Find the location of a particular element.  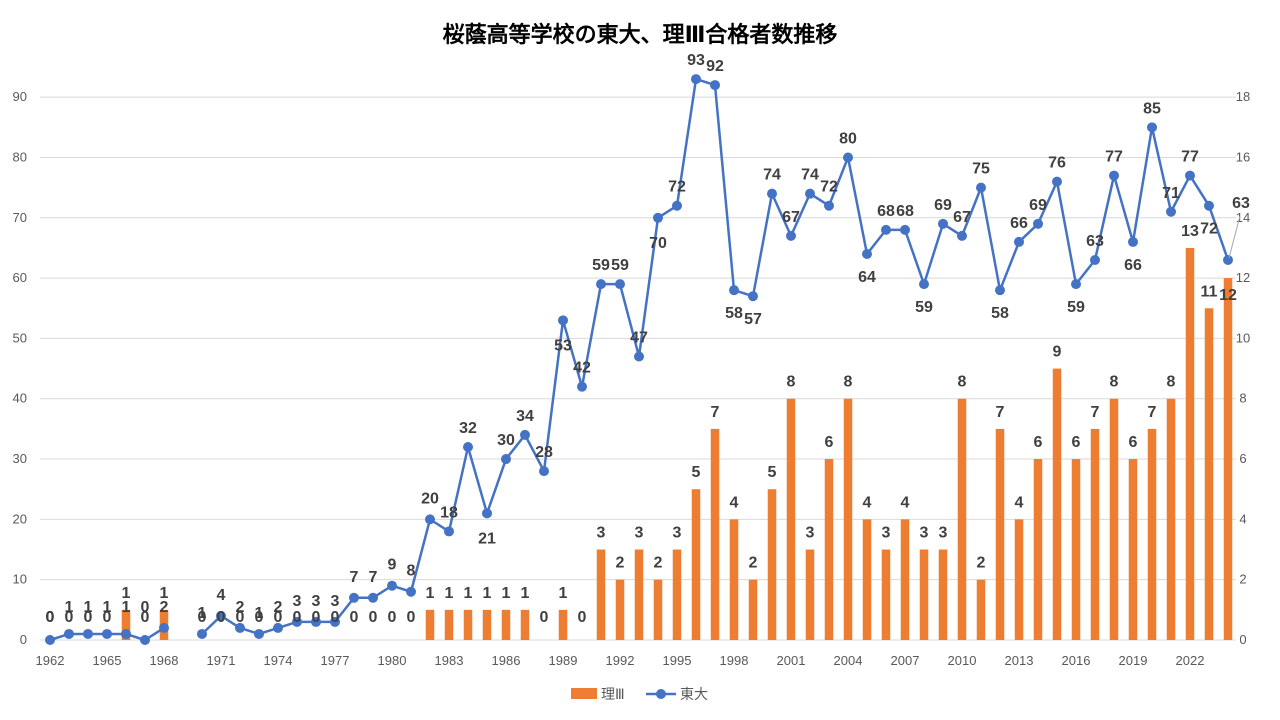

leader-line is located at coordinates (1234, 237).